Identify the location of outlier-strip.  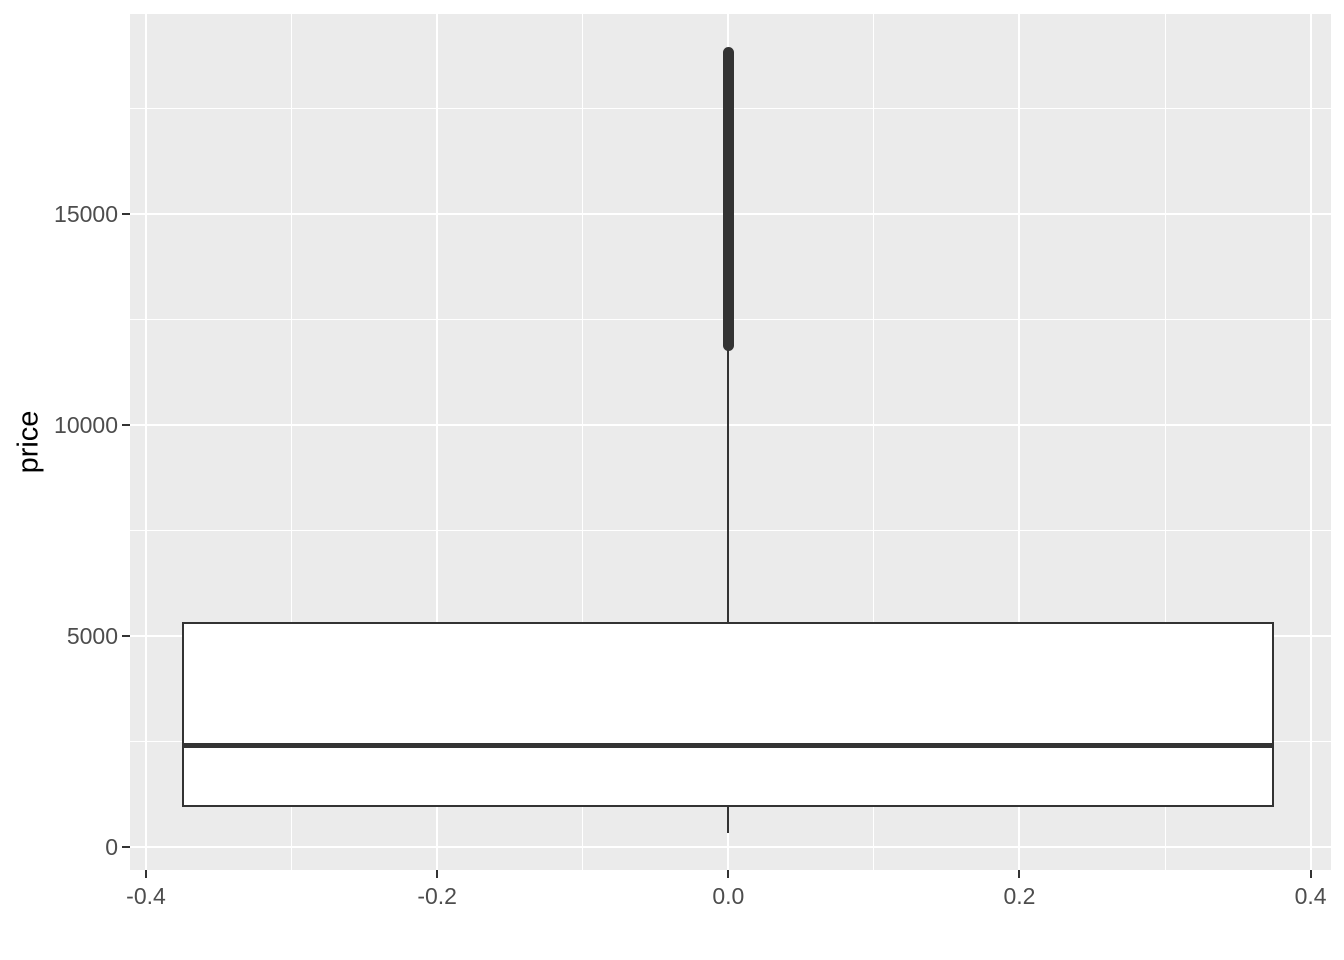
(728, 199).